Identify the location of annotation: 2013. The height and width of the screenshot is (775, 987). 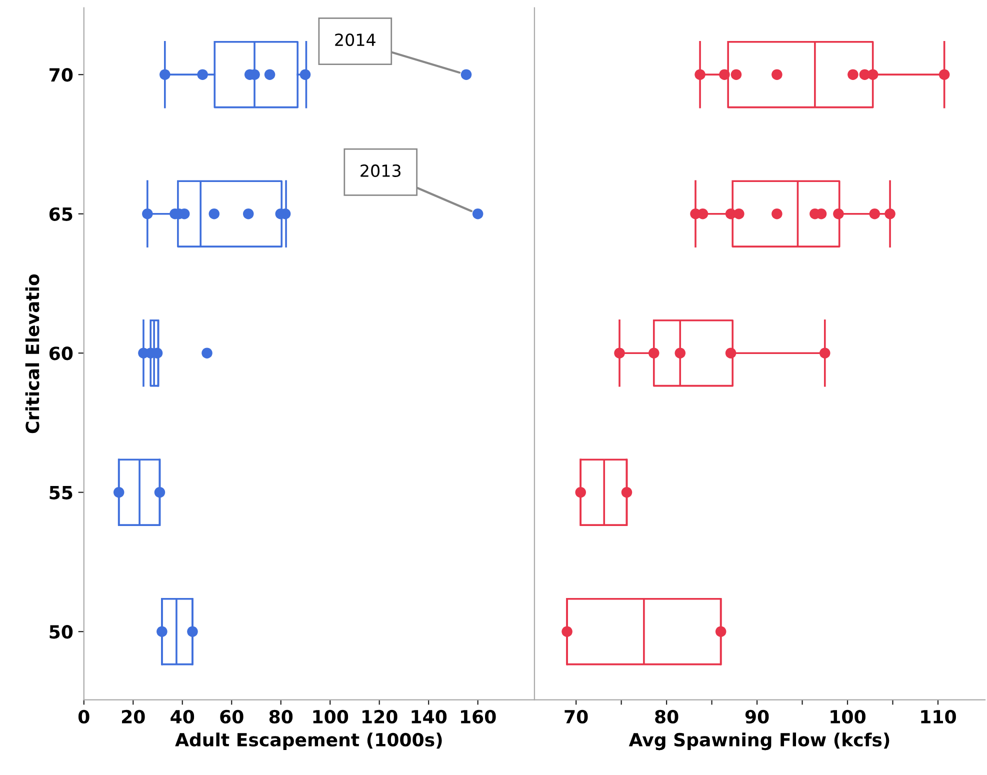
(380, 171).